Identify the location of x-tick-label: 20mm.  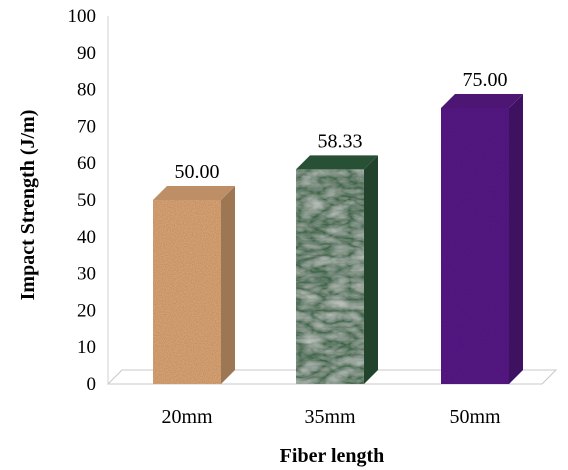
(187, 417).